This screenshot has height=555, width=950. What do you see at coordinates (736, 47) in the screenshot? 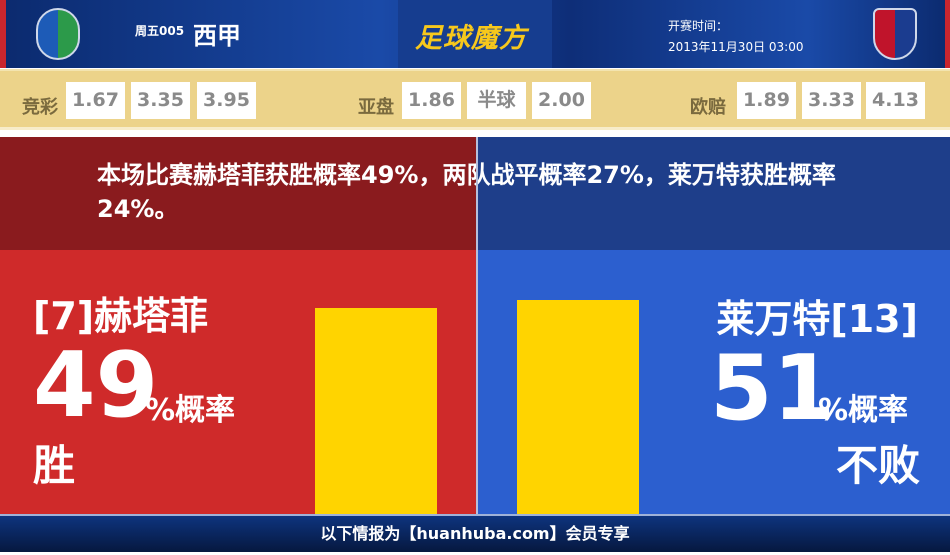
I see `kickoff-time: 2013年11月30日 03:00` at bounding box center [736, 47].